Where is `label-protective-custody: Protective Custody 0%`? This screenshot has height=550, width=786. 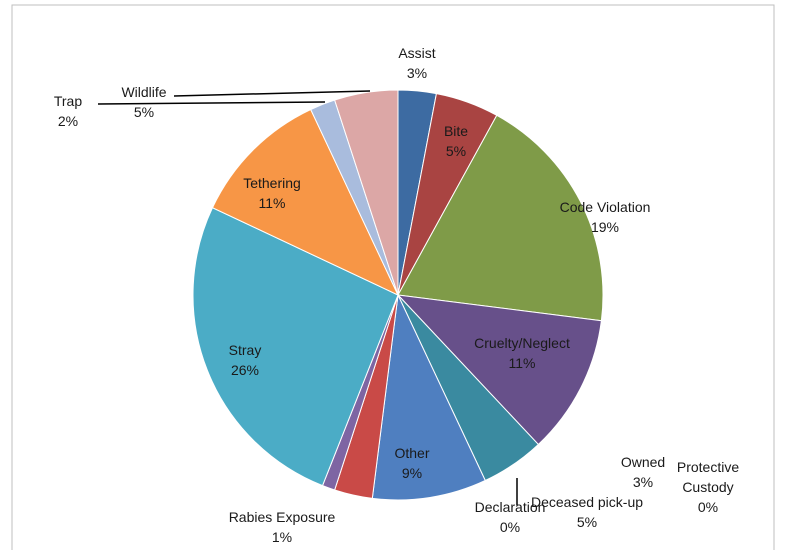 label-protective-custody: Protective Custody 0% is located at coordinates (708, 487).